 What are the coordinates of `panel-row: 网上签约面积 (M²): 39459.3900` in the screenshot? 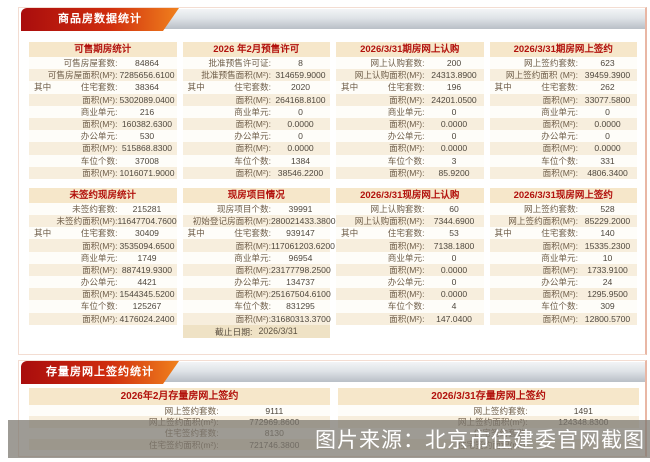 It's located at (563, 75).